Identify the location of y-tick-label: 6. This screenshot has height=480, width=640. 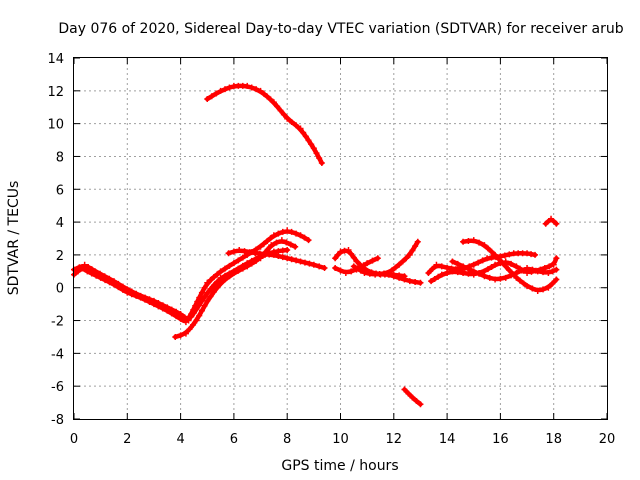
(60, 190).